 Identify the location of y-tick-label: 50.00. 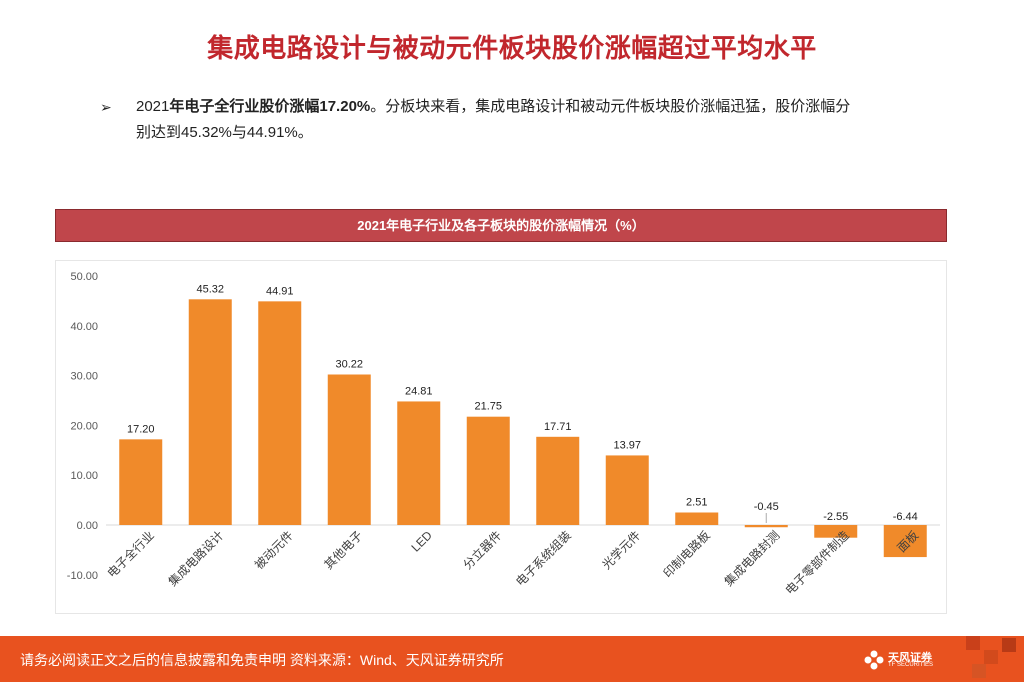
(84, 277).